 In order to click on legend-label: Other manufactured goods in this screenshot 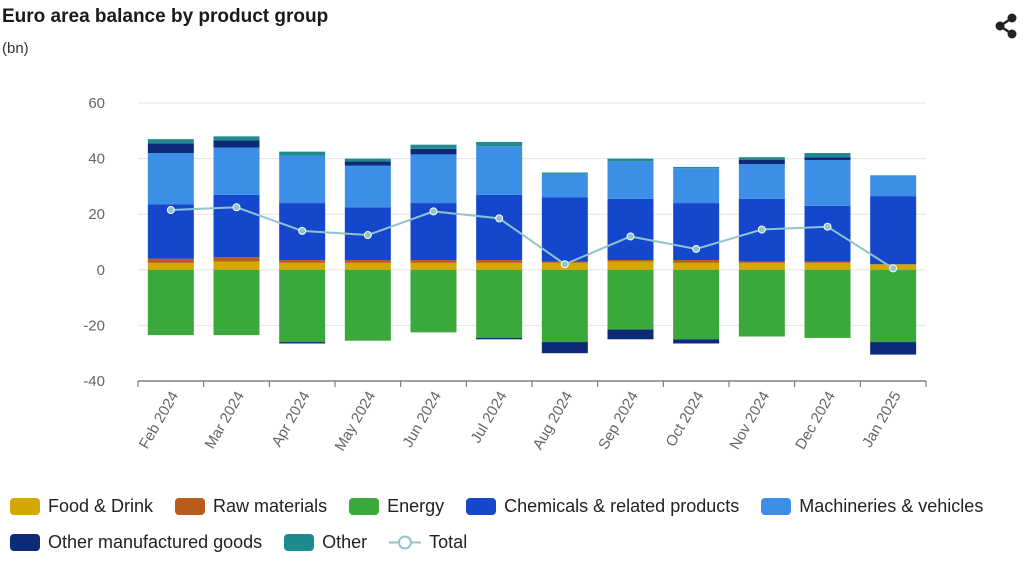, I will do `click(155, 541)`.